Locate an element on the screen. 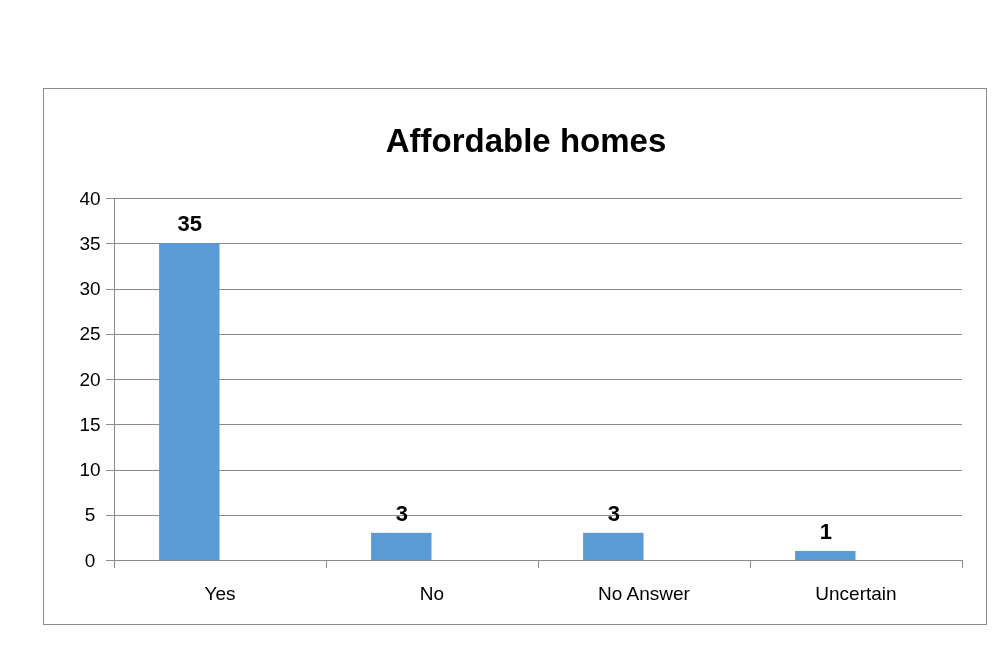 The height and width of the screenshot is (665, 1002). x-tick-label: No Answer is located at coordinates (644, 593).